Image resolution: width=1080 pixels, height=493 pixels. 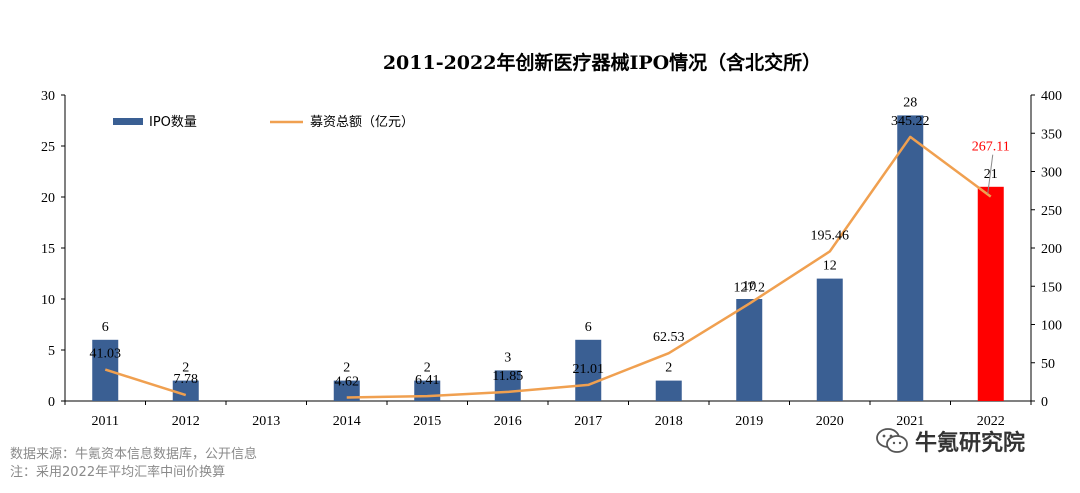 What do you see at coordinates (830, 421) in the screenshot?
I see `x-tick-label: 2020` at bounding box center [830, 421].